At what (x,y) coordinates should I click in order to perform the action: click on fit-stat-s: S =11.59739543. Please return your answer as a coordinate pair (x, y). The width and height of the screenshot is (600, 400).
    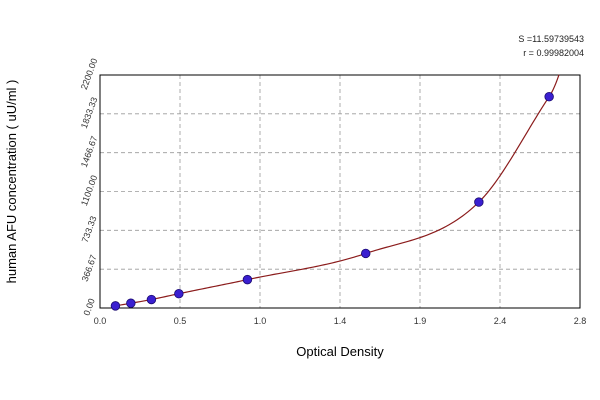
    Looking at the image, I should click on (551, 39).